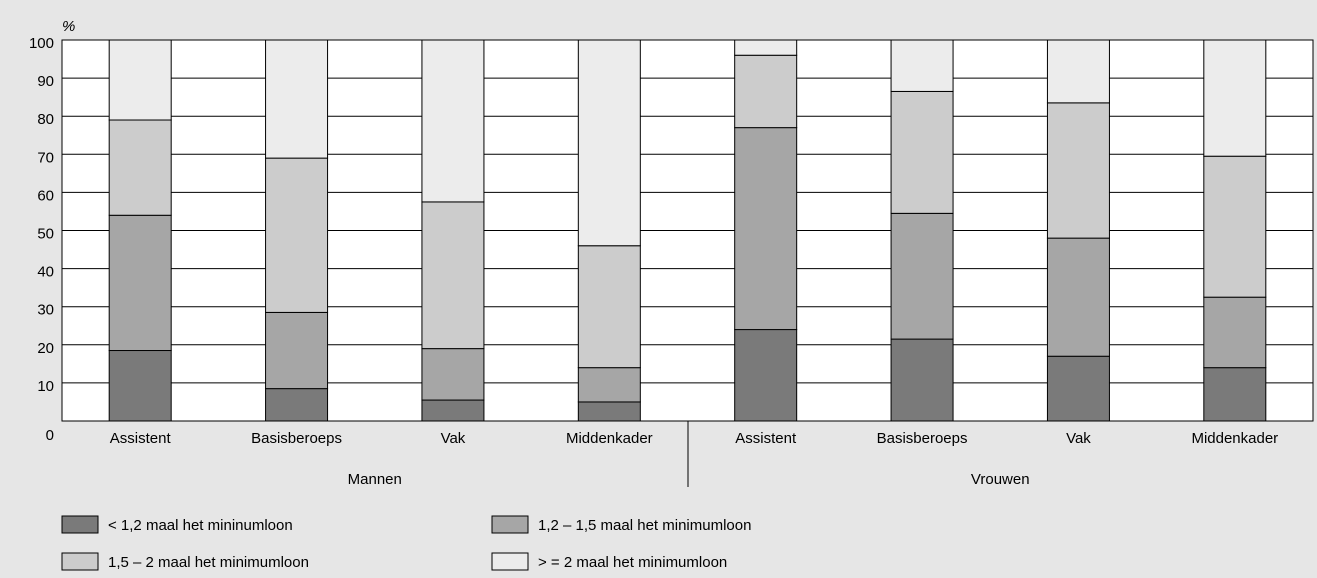 The width and height of the screenshot is (1317, 578). What do you see at coordinates (1000, 479) in the screenshot?
I see `group-label: Vrouwen` at bounding box center [1000, 479].